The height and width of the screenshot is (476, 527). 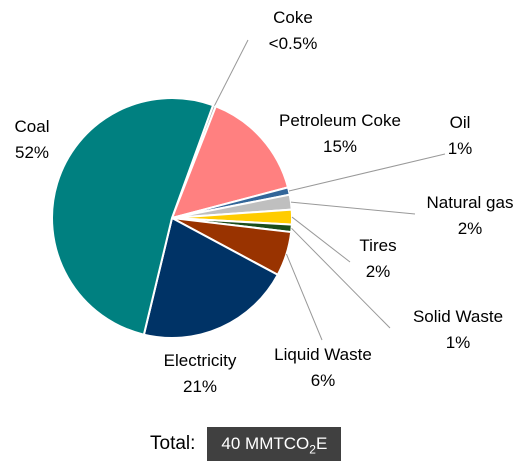 What do you see at coordinates (200, 360) in the screenshot?
I see `slice-label-electricity: Electricity` at bounding box center [200, 360].